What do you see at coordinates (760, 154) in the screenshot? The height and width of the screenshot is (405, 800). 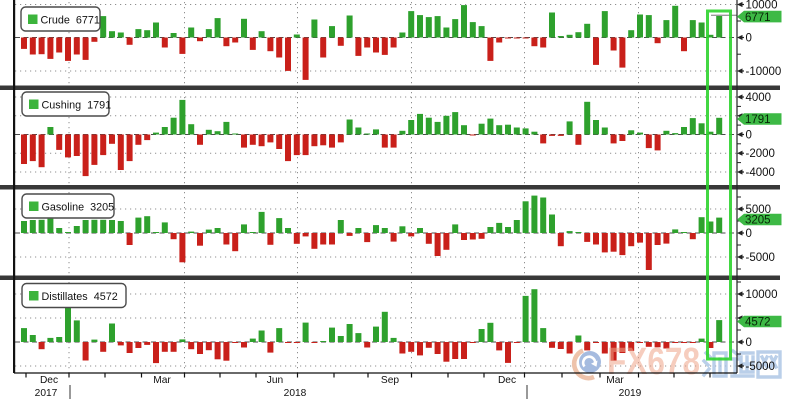 I see `svg-text: -2000` at bounding box center [760, 154].